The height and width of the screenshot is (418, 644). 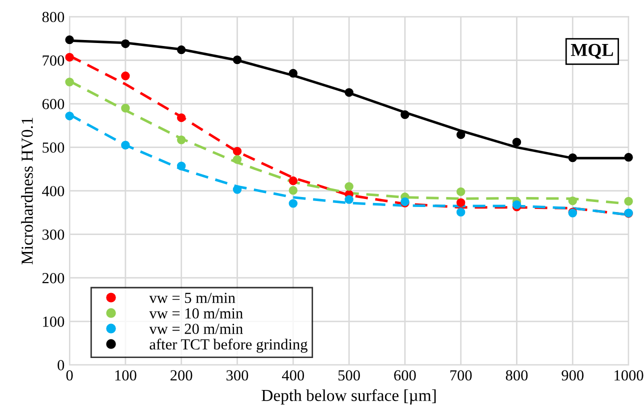 I want to click on legend-label: vw = 20 m/min, so click(x=196, y=329).